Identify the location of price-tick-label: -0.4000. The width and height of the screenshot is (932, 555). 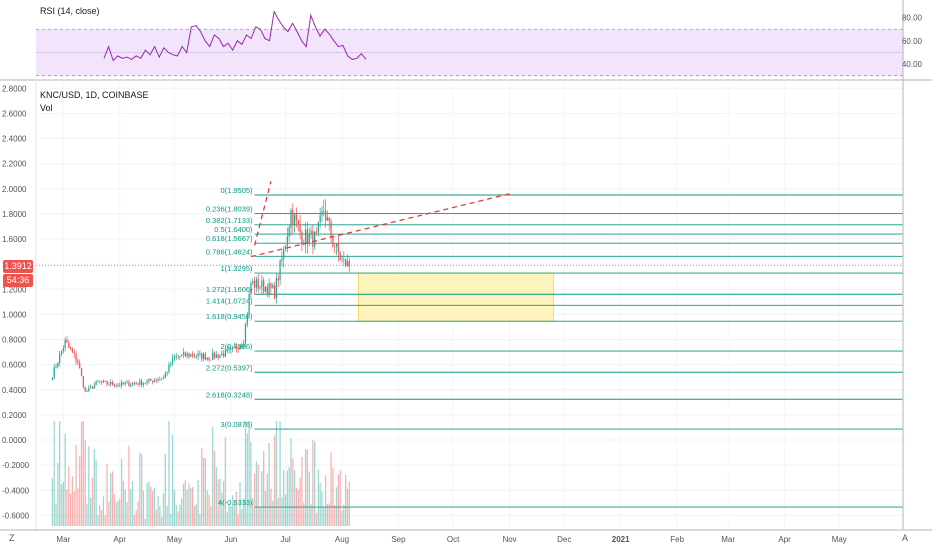
(16, 490).